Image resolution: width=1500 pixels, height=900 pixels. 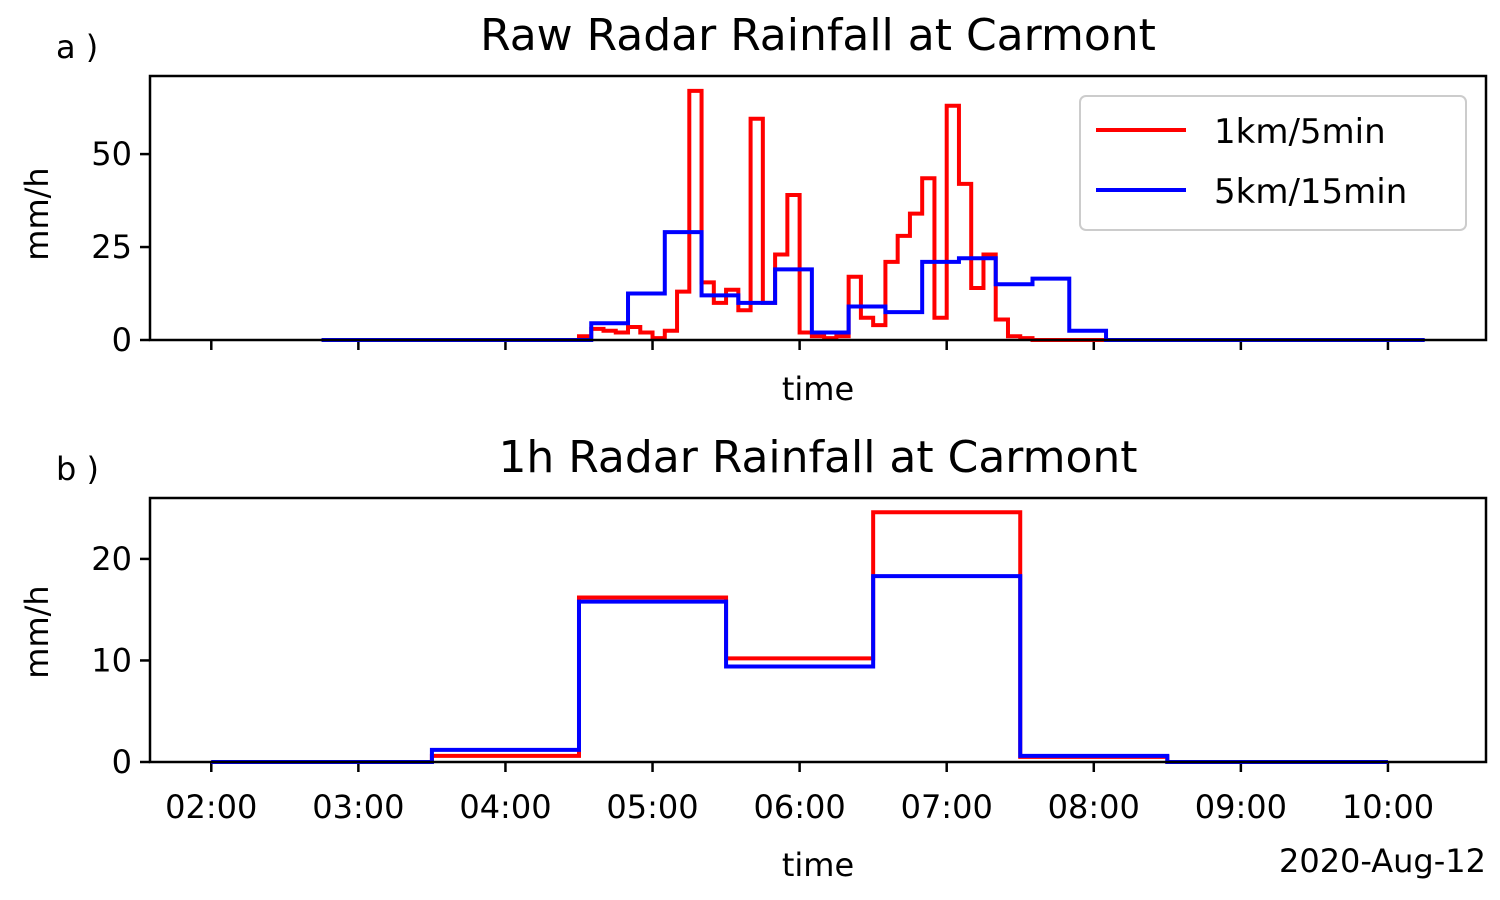 What do you see at coordinates (111, 247) in the screenshot?
I see `panel-a-ytick-label: 25` at bounding box center [111, 247].